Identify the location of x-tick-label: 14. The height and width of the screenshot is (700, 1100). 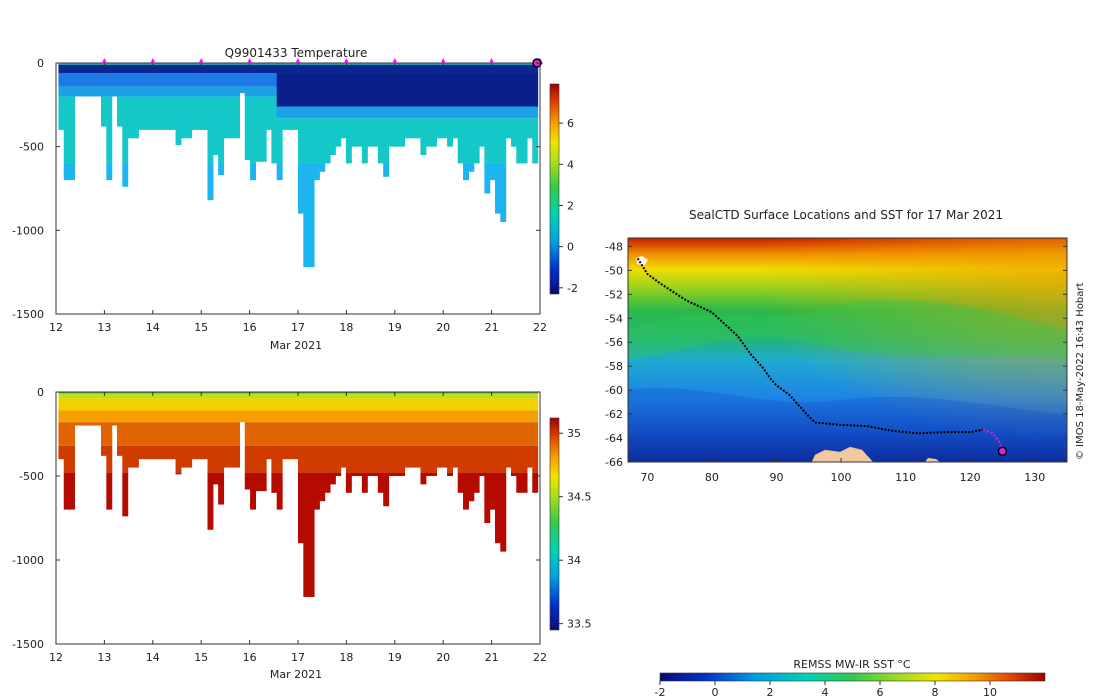
(153, 327).